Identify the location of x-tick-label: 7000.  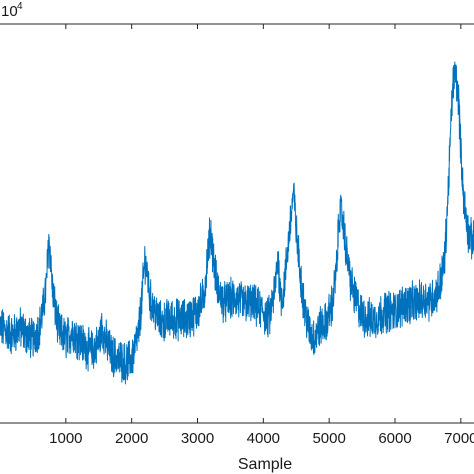
(459, 438).